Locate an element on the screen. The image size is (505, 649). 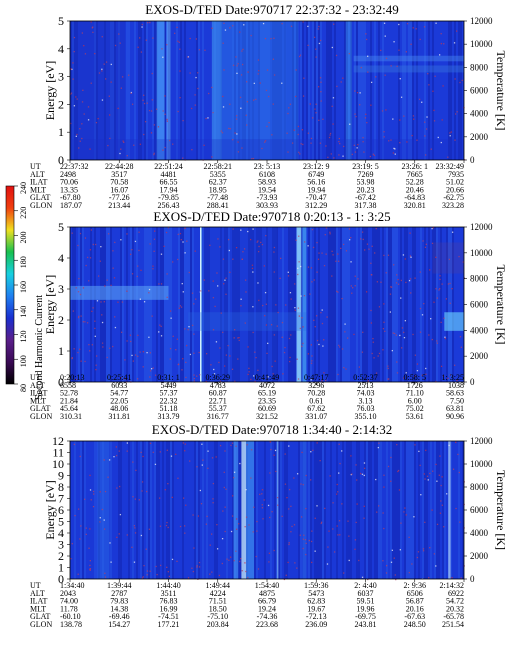
ephemeris-cell: -77.26 is located at coordinates (119, 197).